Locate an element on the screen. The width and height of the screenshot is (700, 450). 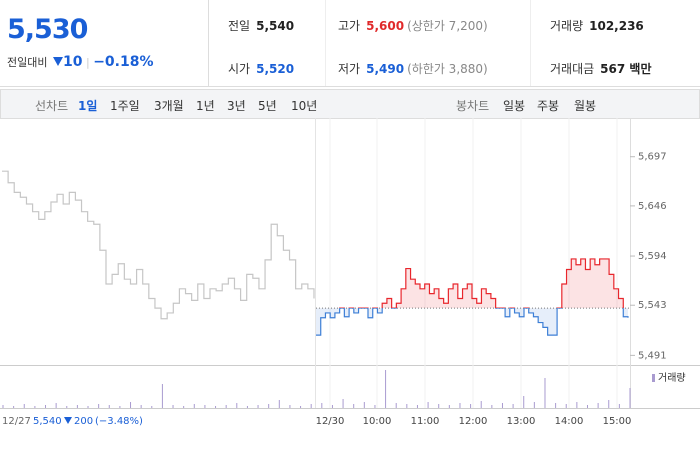
stat: 거래량 102,236 is located at coordinates (597, 25).